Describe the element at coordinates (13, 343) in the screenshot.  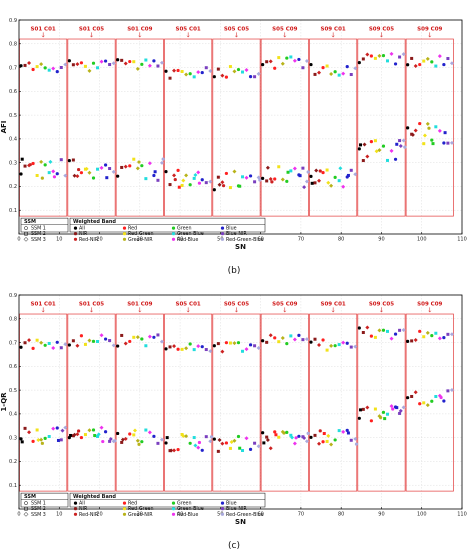
I see `y-tick-label: 0.7` at that location.